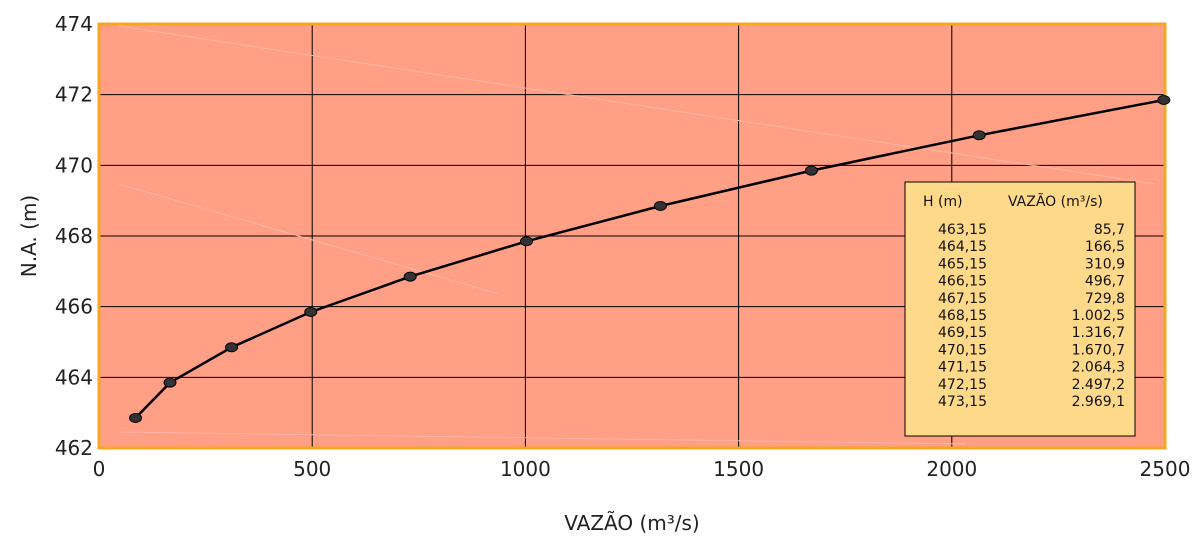  What do you see at coordinates (1105, 264) in the screenshot?
I see `table-cell-vazao: 310,9` at bounding box center [1105, 264].